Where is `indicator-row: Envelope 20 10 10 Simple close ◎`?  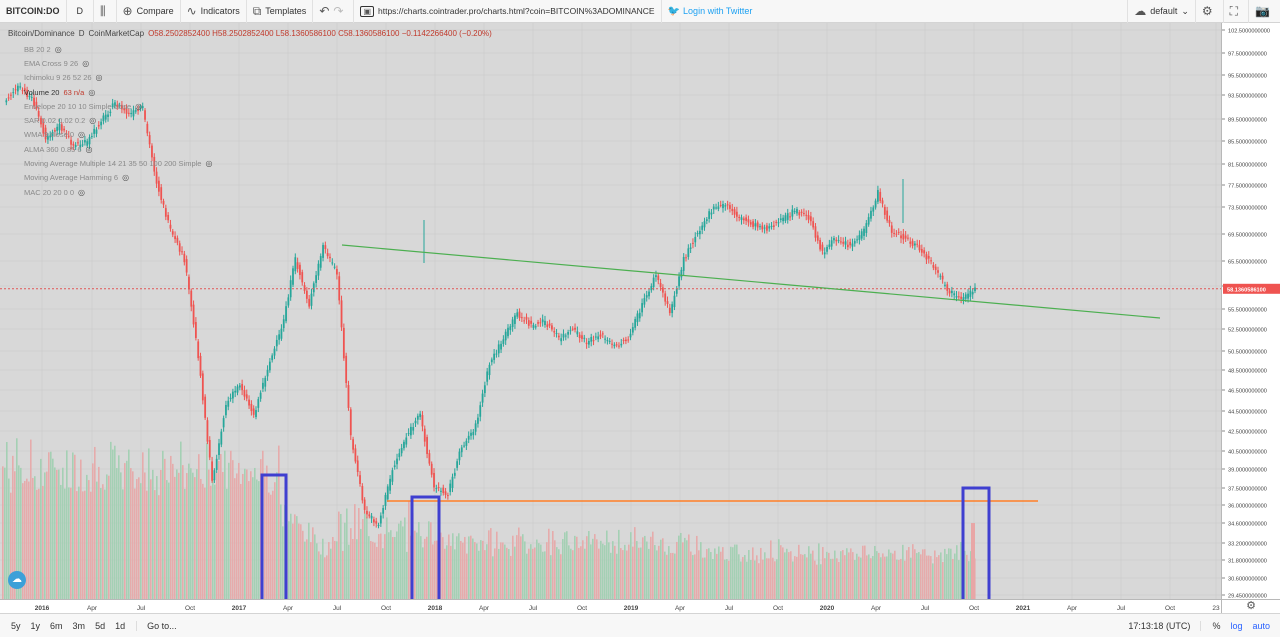 indicator-row: Envelope 20 10 10 Simple close ◎ is located at coordinates (118, 106).